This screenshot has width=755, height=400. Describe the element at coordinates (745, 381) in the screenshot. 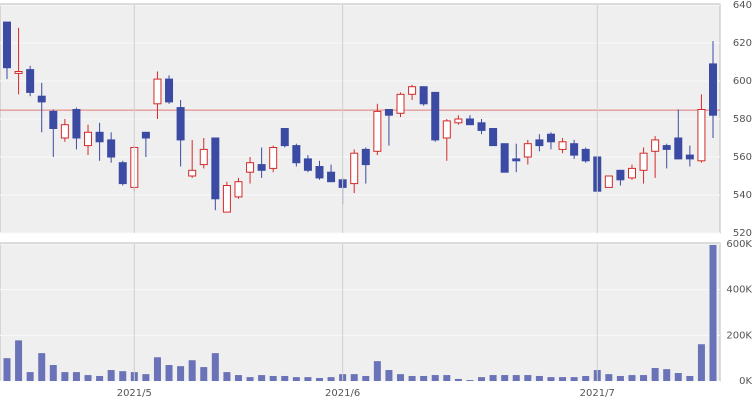

I see `y-tick-label: 0K` at that location.